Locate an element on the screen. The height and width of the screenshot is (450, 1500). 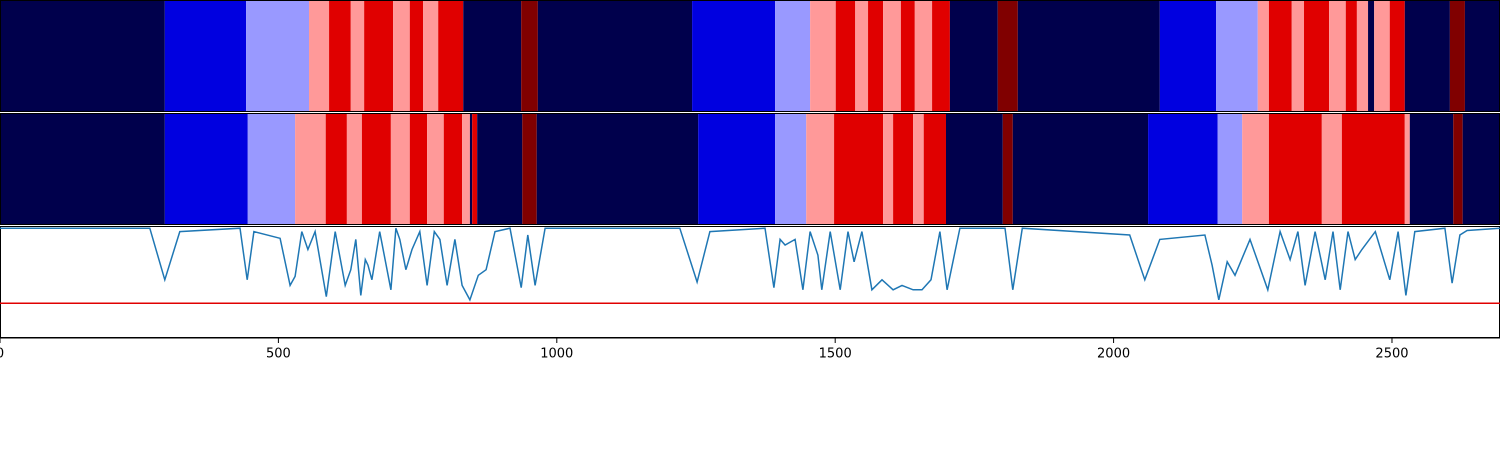
x-tick-label: 1500 is located at coordinates (835, 354).